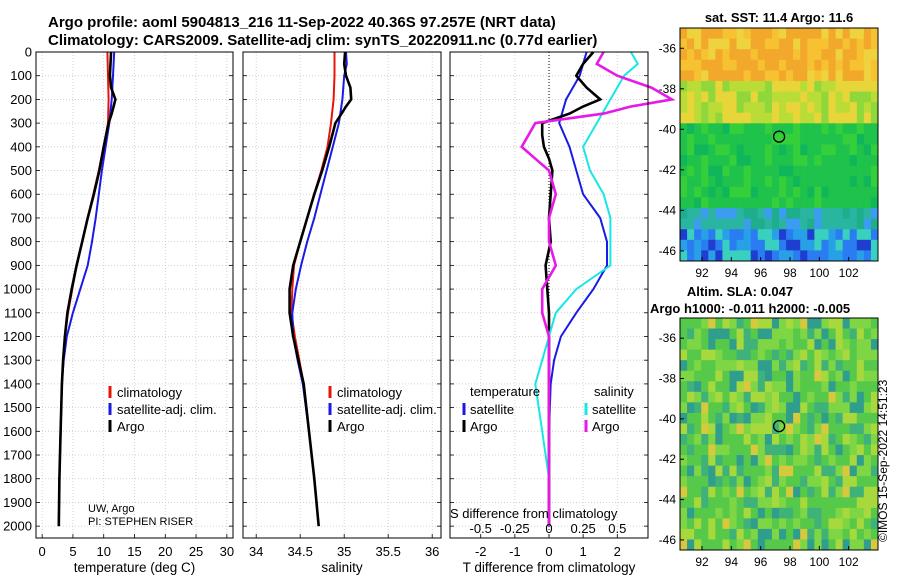 The height and width of the screenshot is (580, 900). I want to click on legend-label-argo: Argo, so click(350, 426).